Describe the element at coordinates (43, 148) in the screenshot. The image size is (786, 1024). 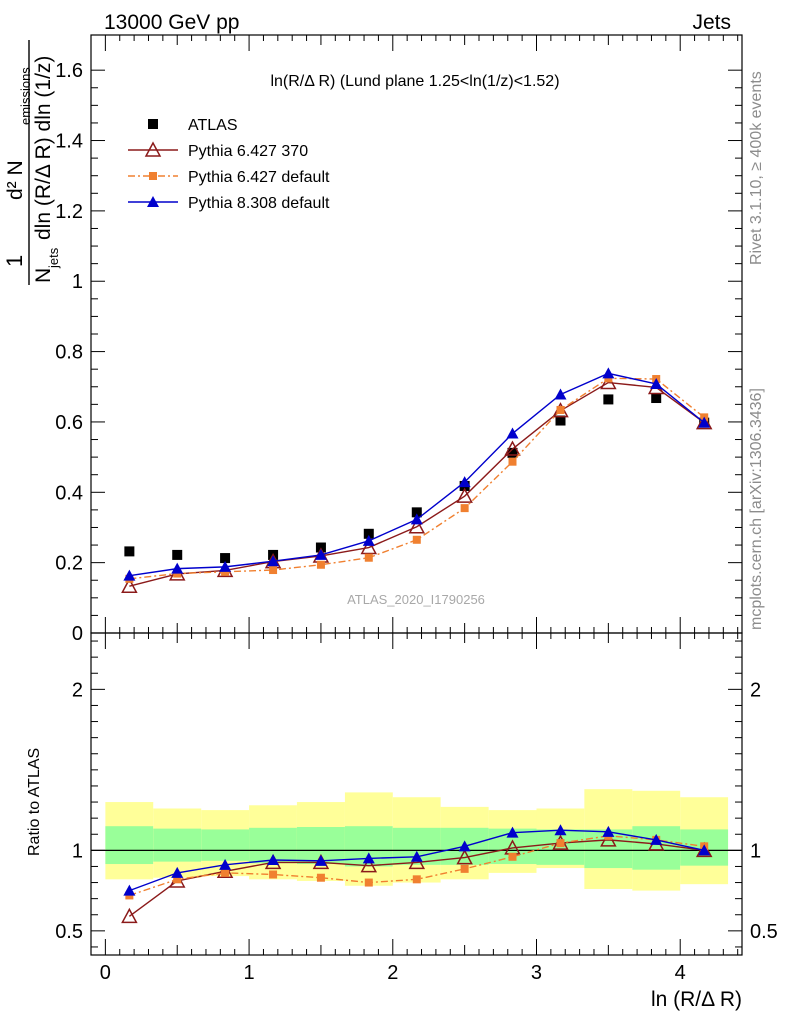
I see `y-label-denominator-rest: dln (R/Δ R) dln (1/z)` at that location.